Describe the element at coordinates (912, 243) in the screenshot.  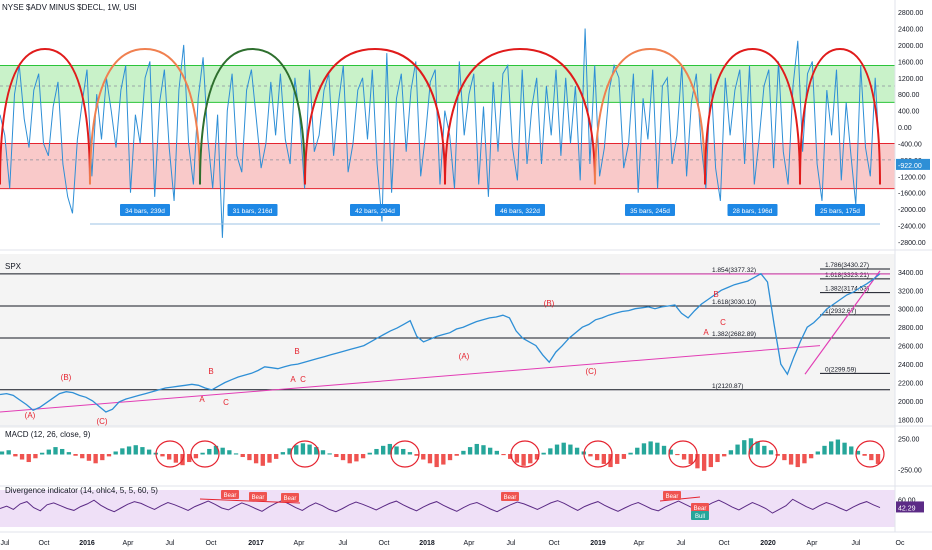
I see `breadth-tick-14: -2800.00` at that location.